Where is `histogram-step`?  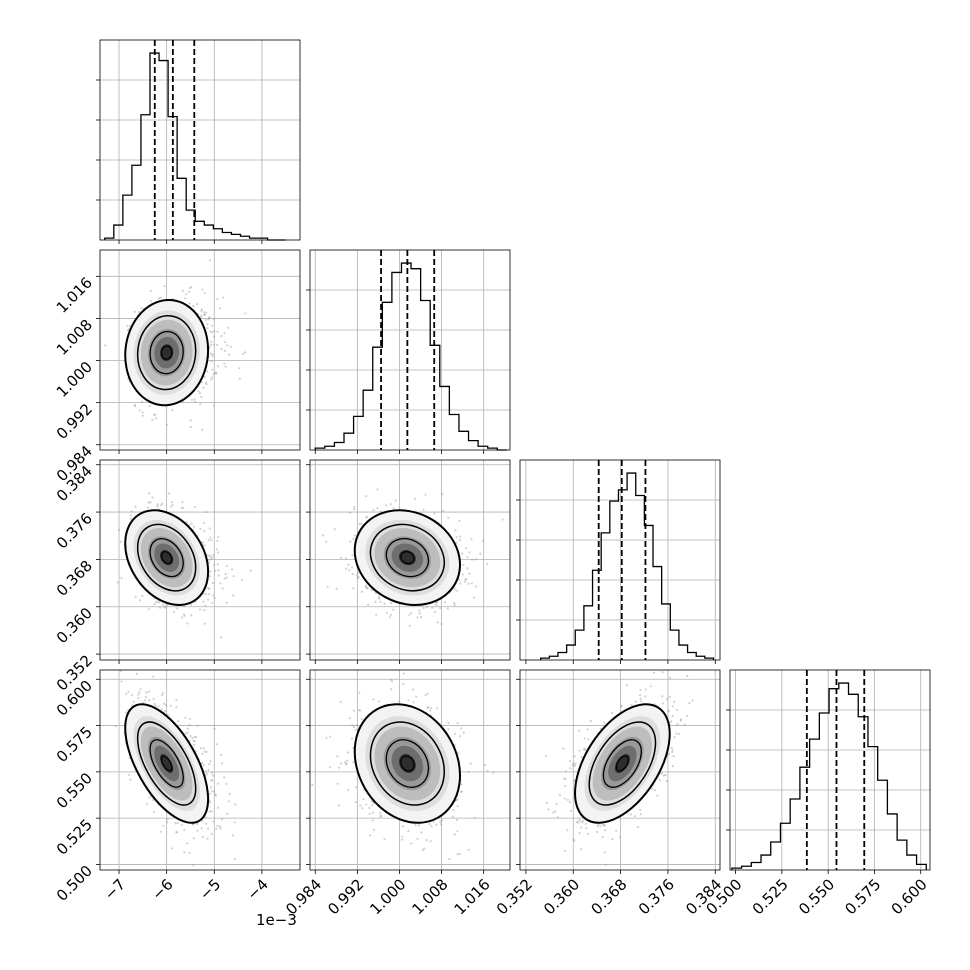
histogram-step is located at coordinates (627, 566).